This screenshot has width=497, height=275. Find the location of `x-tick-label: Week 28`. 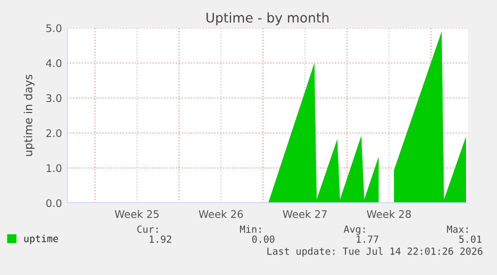

x-tick-label: Week 28 is located at coordinates (388, 214).